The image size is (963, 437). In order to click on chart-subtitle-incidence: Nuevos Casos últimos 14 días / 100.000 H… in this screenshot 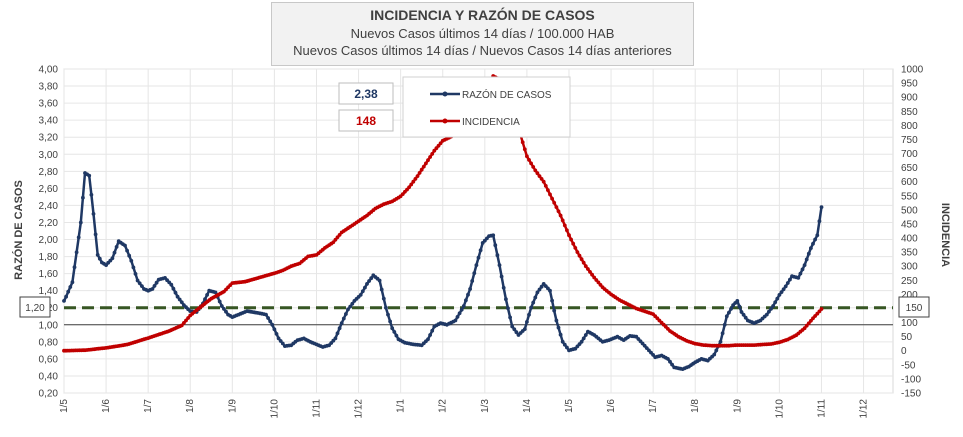, I will do `click(482, 33)`.